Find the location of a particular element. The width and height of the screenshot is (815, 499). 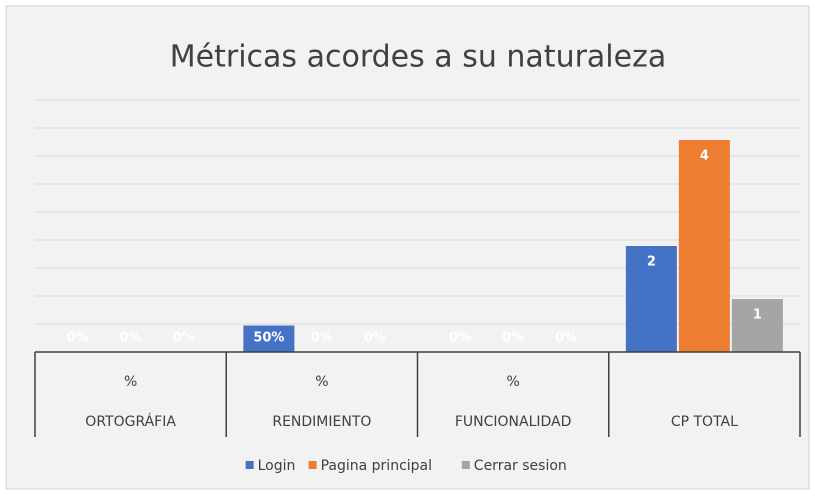

x-tick-label: RENDIMIENTO is located at coordinates (321, 422).